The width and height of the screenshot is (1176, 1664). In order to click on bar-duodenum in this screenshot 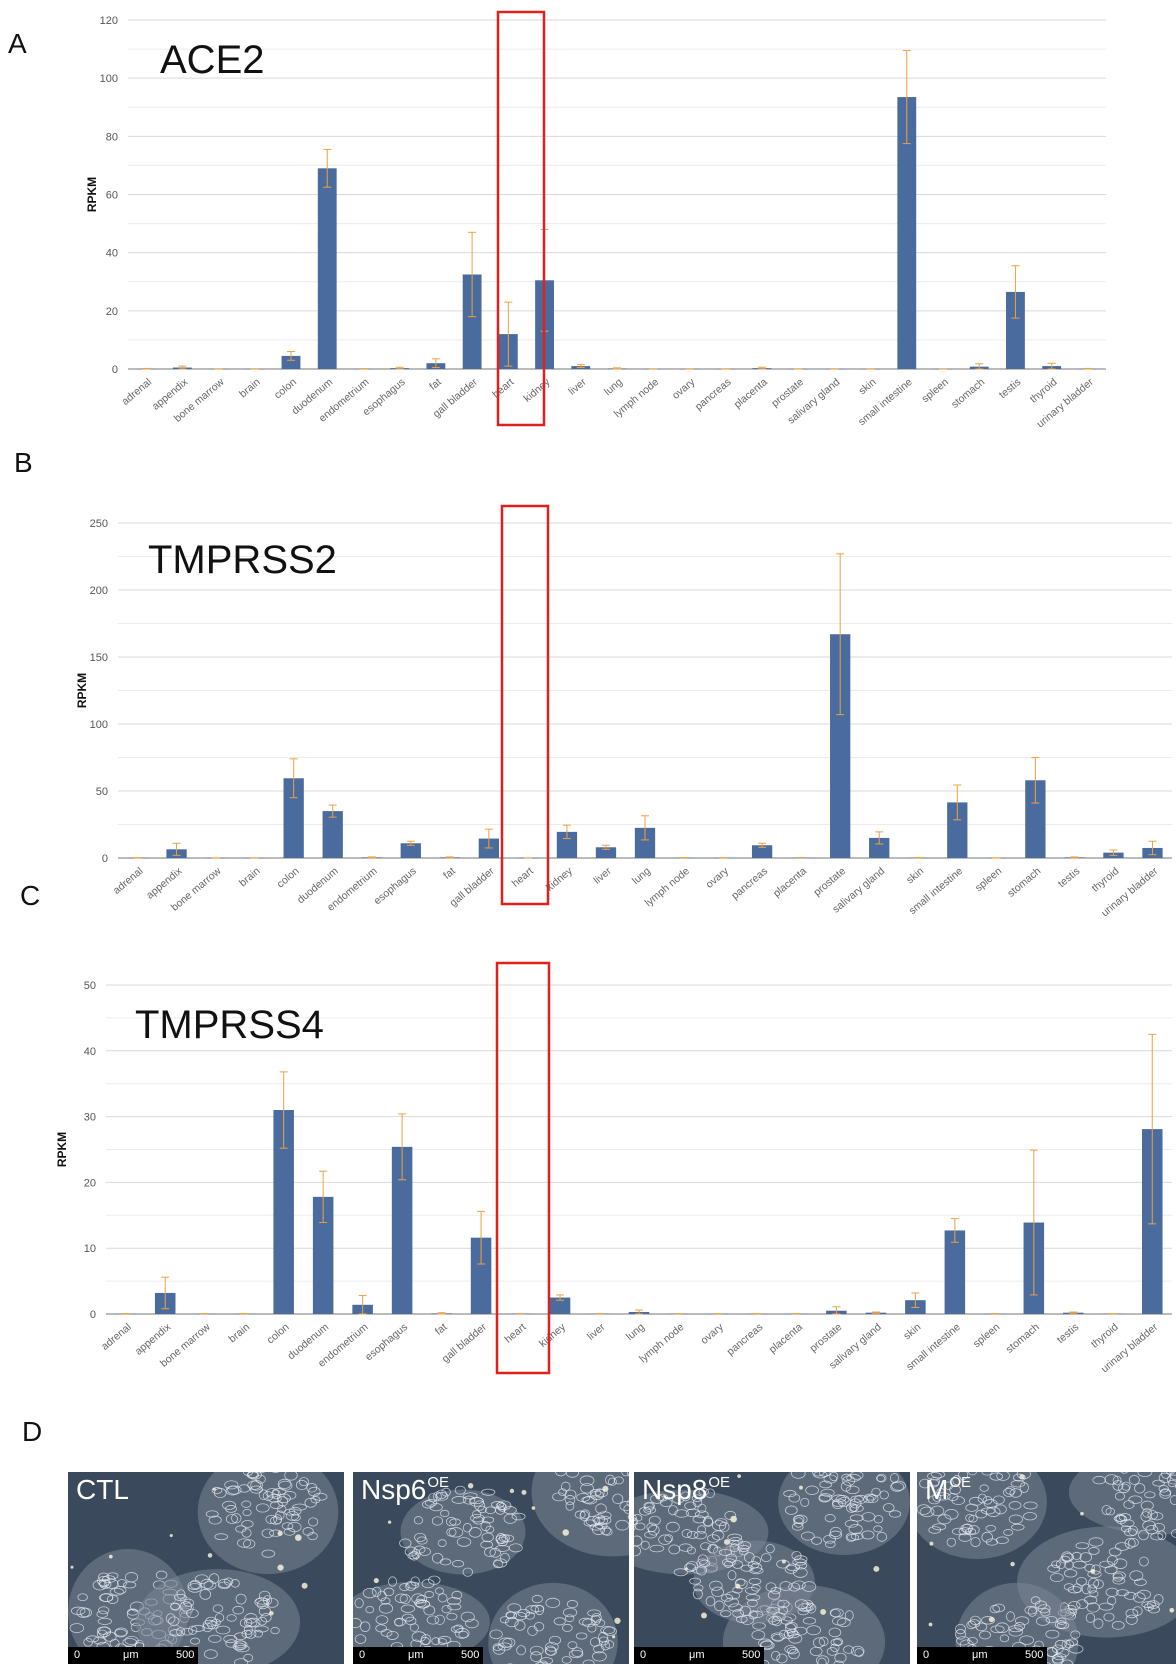, I will do `click(323, 1255)`.